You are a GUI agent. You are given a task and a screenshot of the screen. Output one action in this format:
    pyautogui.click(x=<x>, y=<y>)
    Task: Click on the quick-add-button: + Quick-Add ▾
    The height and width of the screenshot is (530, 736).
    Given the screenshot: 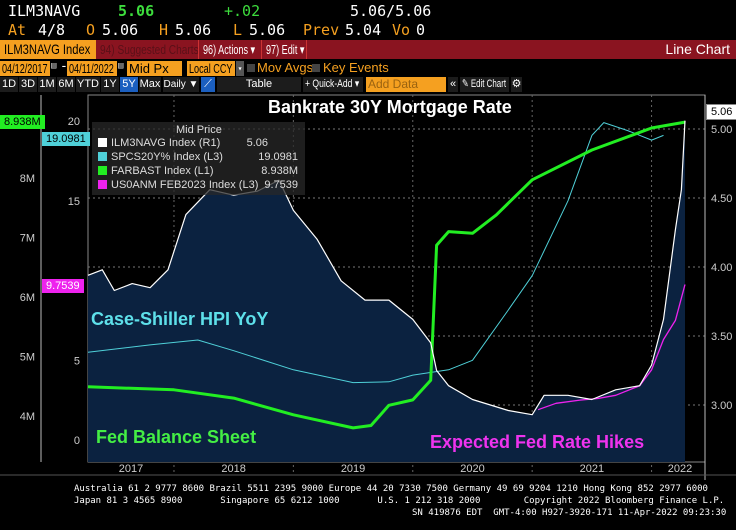 What is the action you would take?
    pyautogui.click(x=333, y=84)
    